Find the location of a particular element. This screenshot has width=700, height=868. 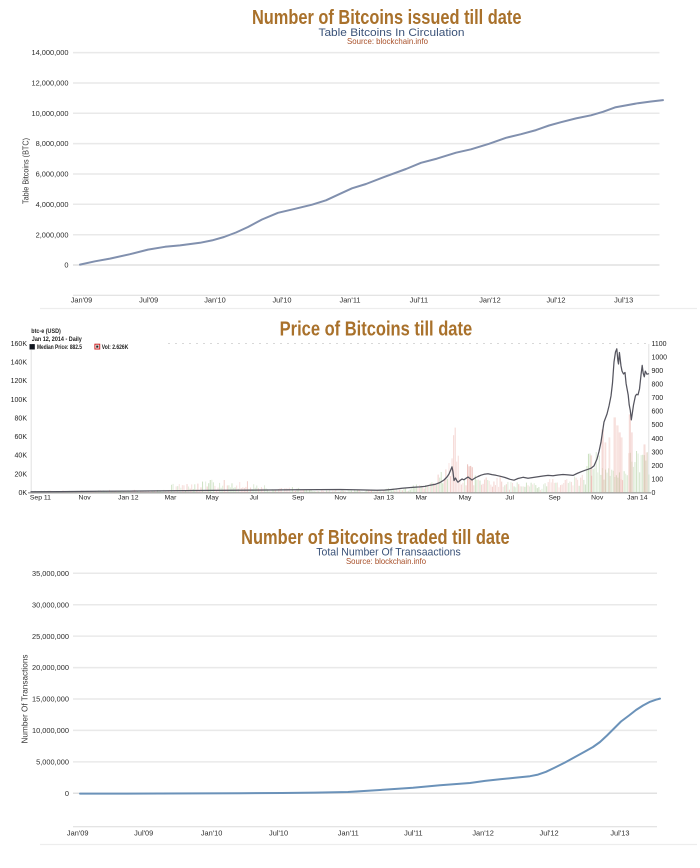

svg-text: 600 is located at coordinates (658, 412).